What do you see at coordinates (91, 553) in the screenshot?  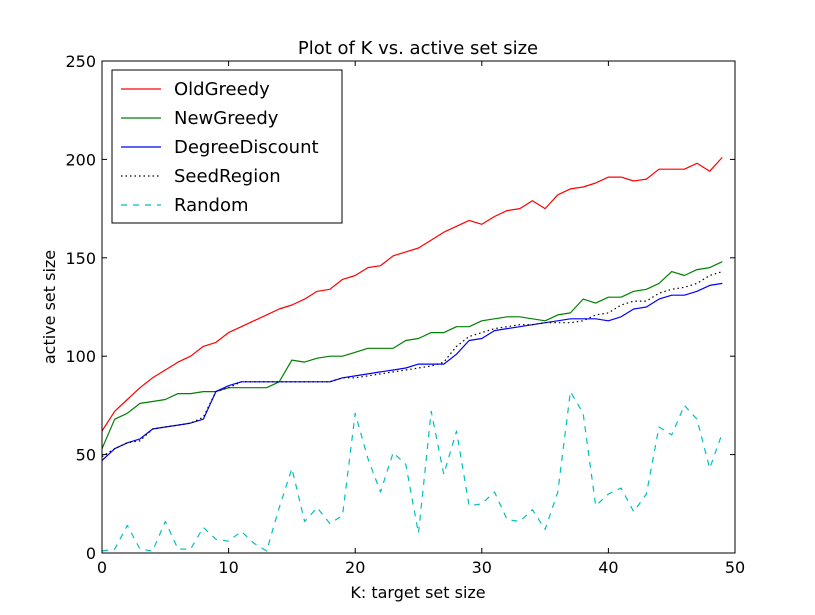 I see `y-tick-label: 0` at bounding box center [91, 553].